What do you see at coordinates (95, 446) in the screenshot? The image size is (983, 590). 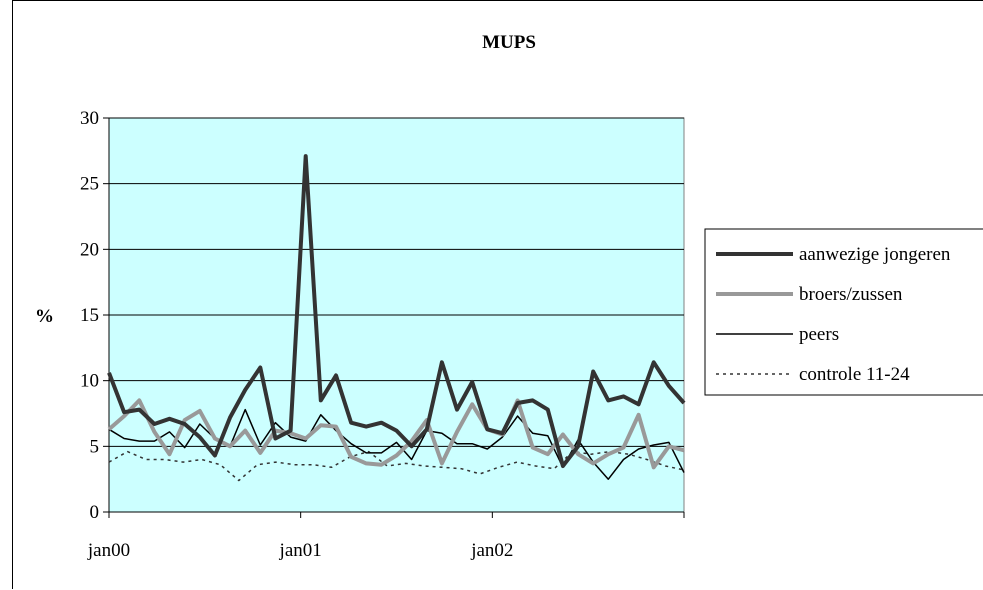 I see `y-tick-label: 5` at bounding box center [95, 446].